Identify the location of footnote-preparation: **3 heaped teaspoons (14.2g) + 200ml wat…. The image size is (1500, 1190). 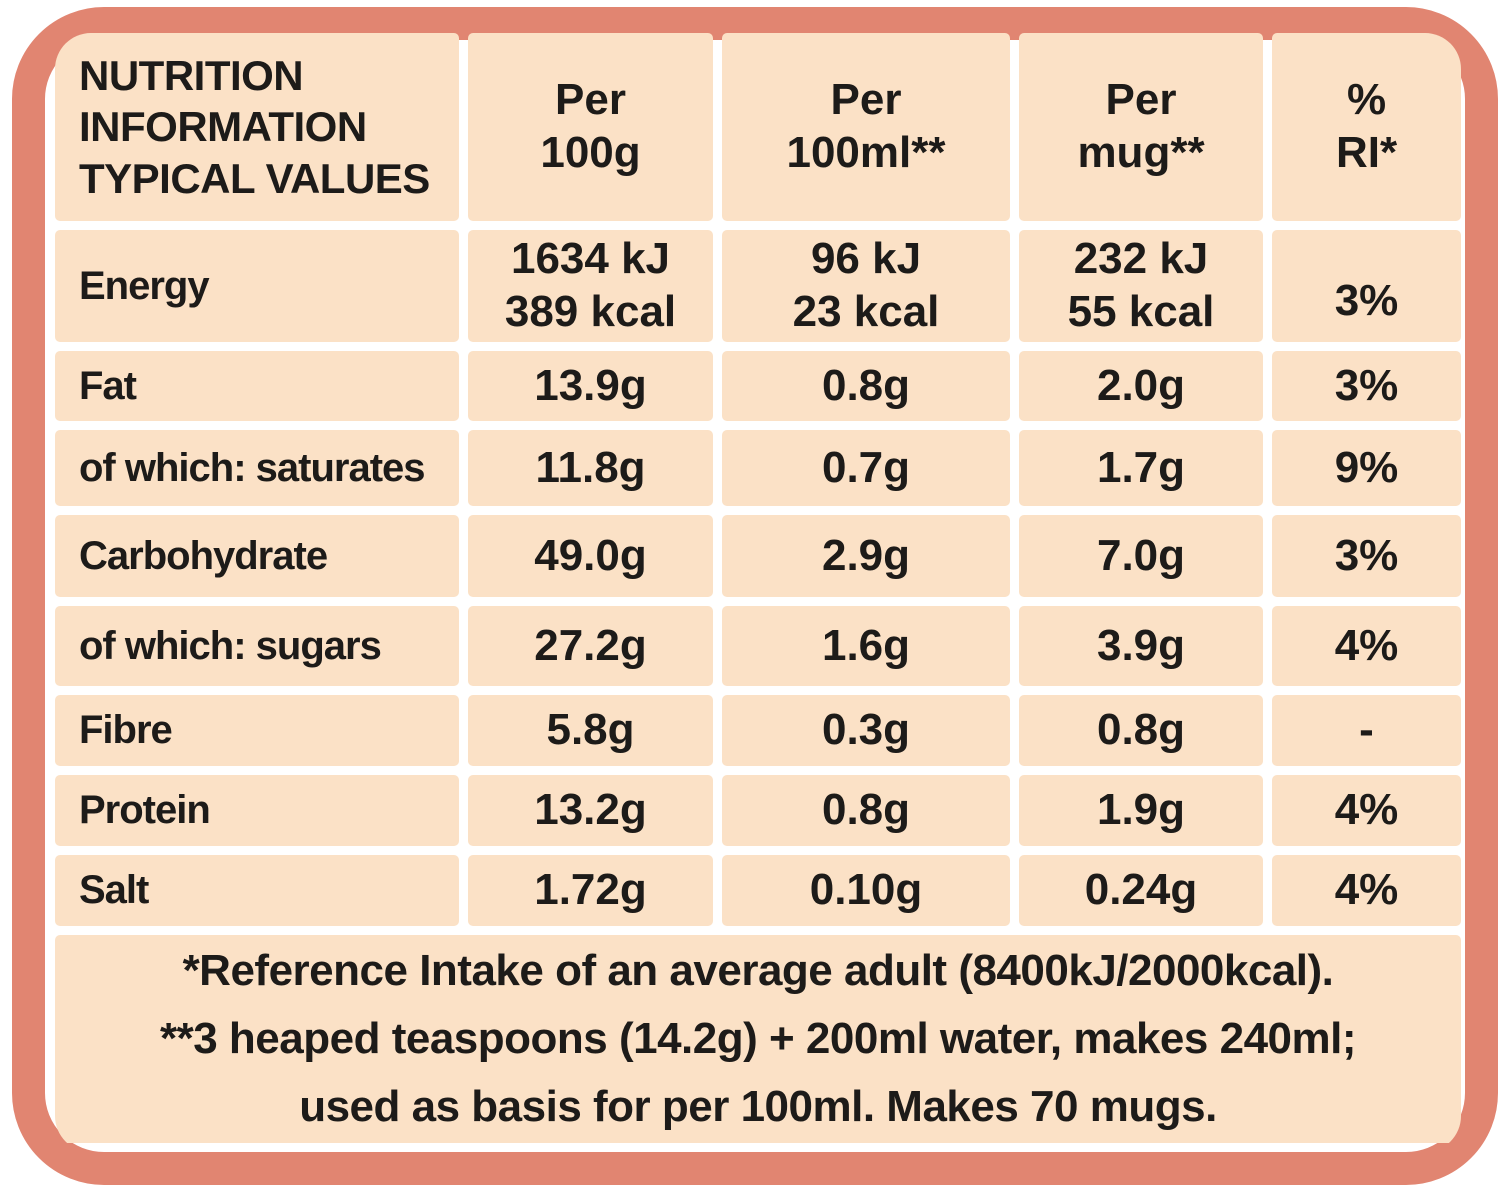
(758, 1038).